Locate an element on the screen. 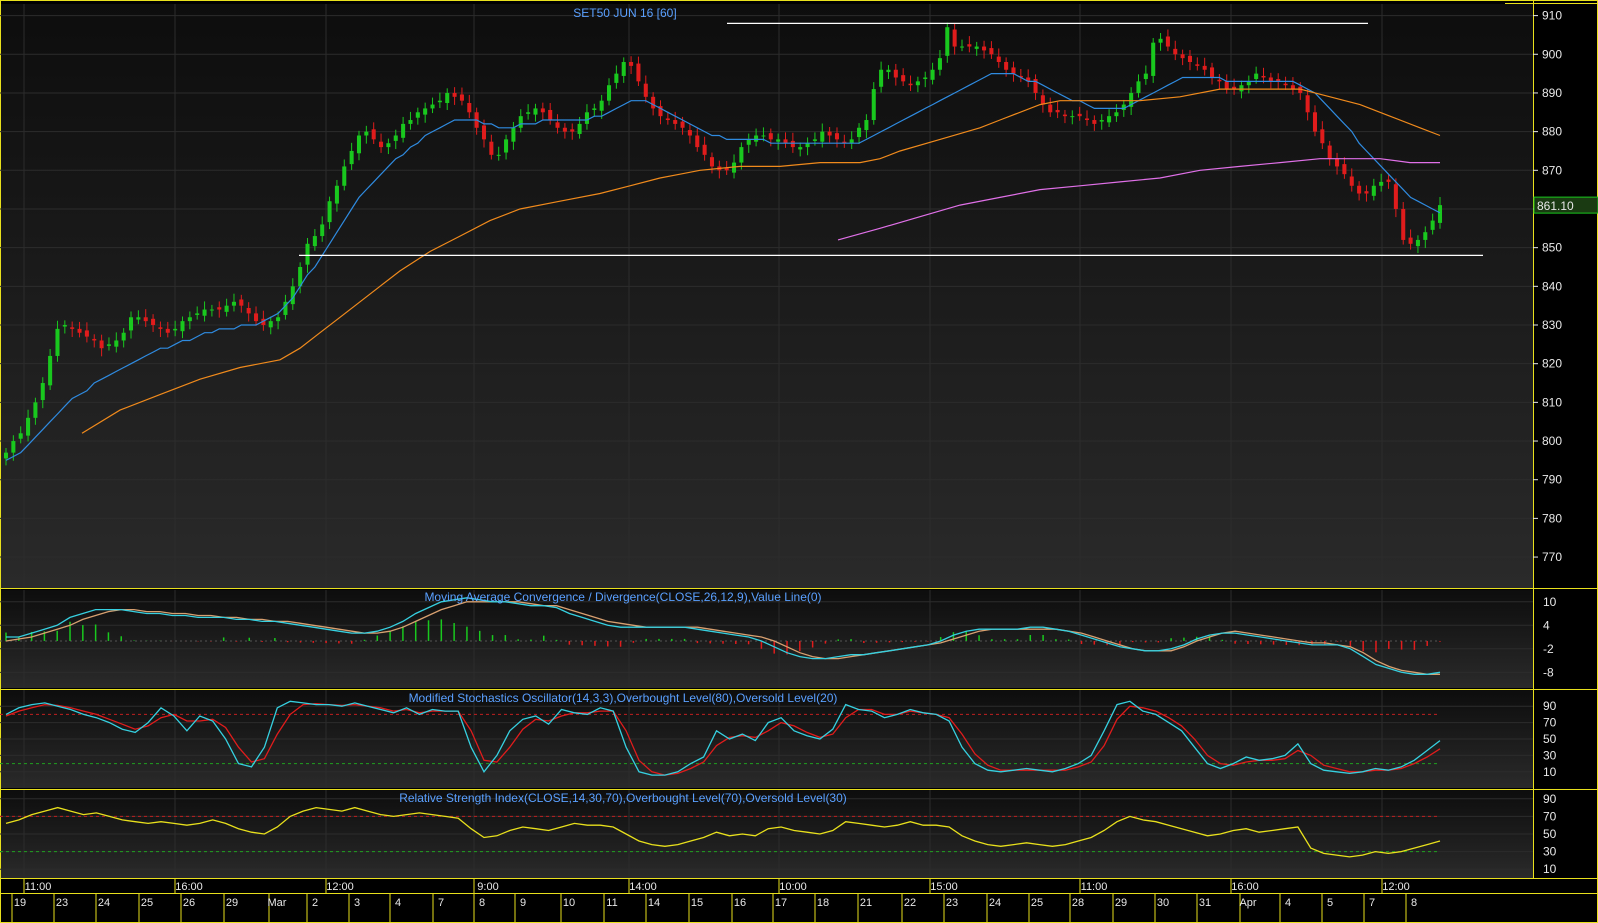  price-ytick-label: 790 is located at coordinates (1552, 480).